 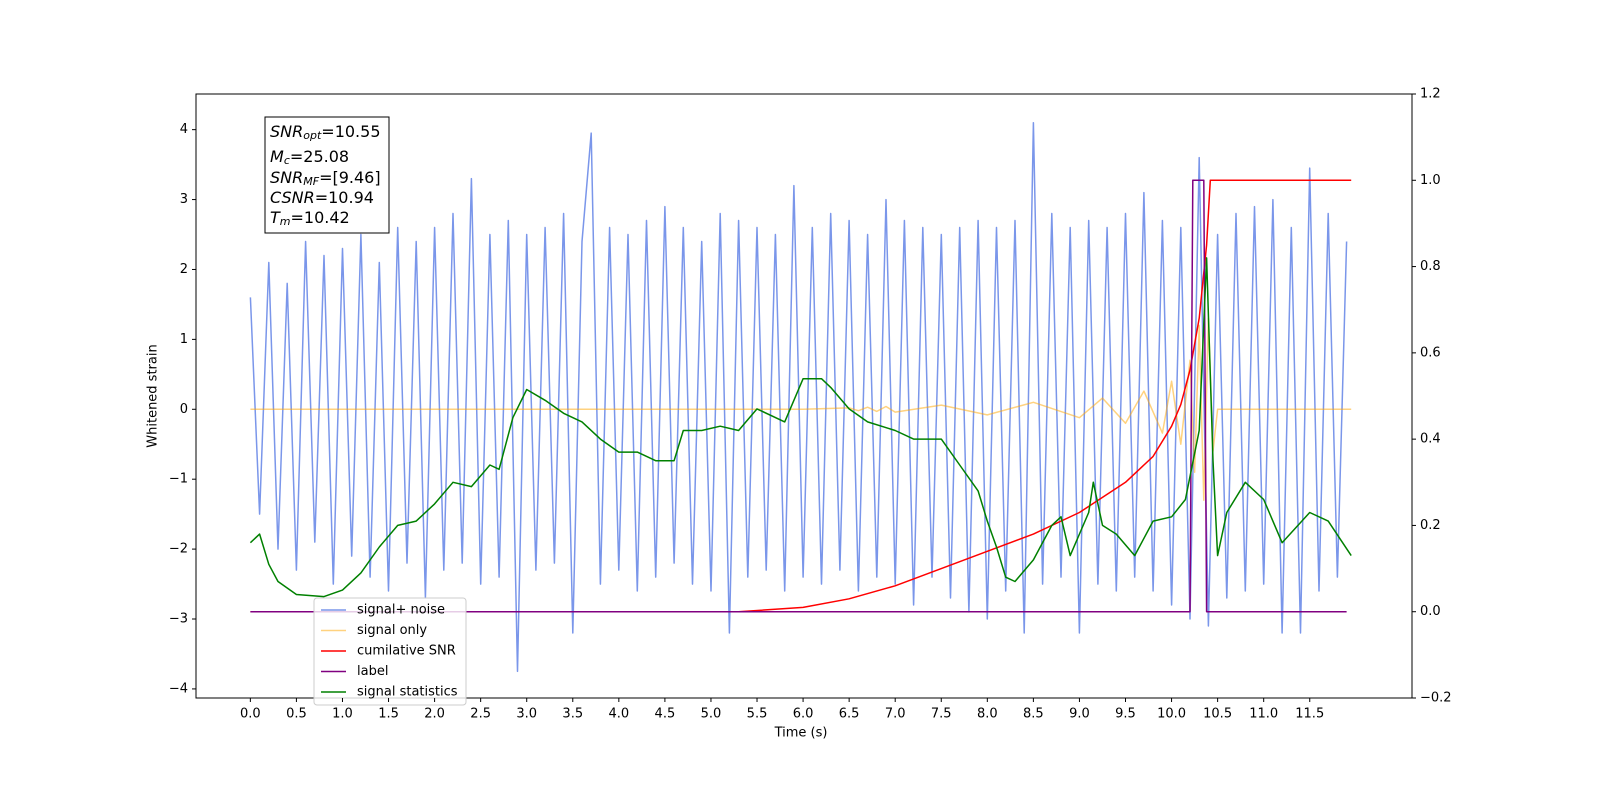 What do you see at coordinates (618, 714) in the screenshot?
I see `x-tick-label: 4.0` at bounding box center [618, 714].